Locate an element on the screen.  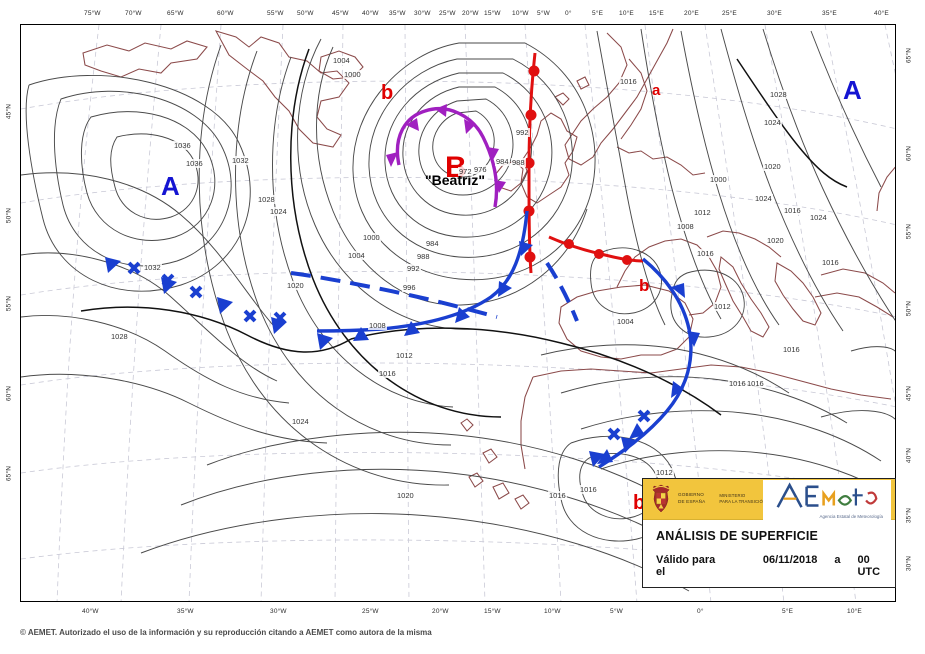
cold-front-main is located at coordinates (424, 275).